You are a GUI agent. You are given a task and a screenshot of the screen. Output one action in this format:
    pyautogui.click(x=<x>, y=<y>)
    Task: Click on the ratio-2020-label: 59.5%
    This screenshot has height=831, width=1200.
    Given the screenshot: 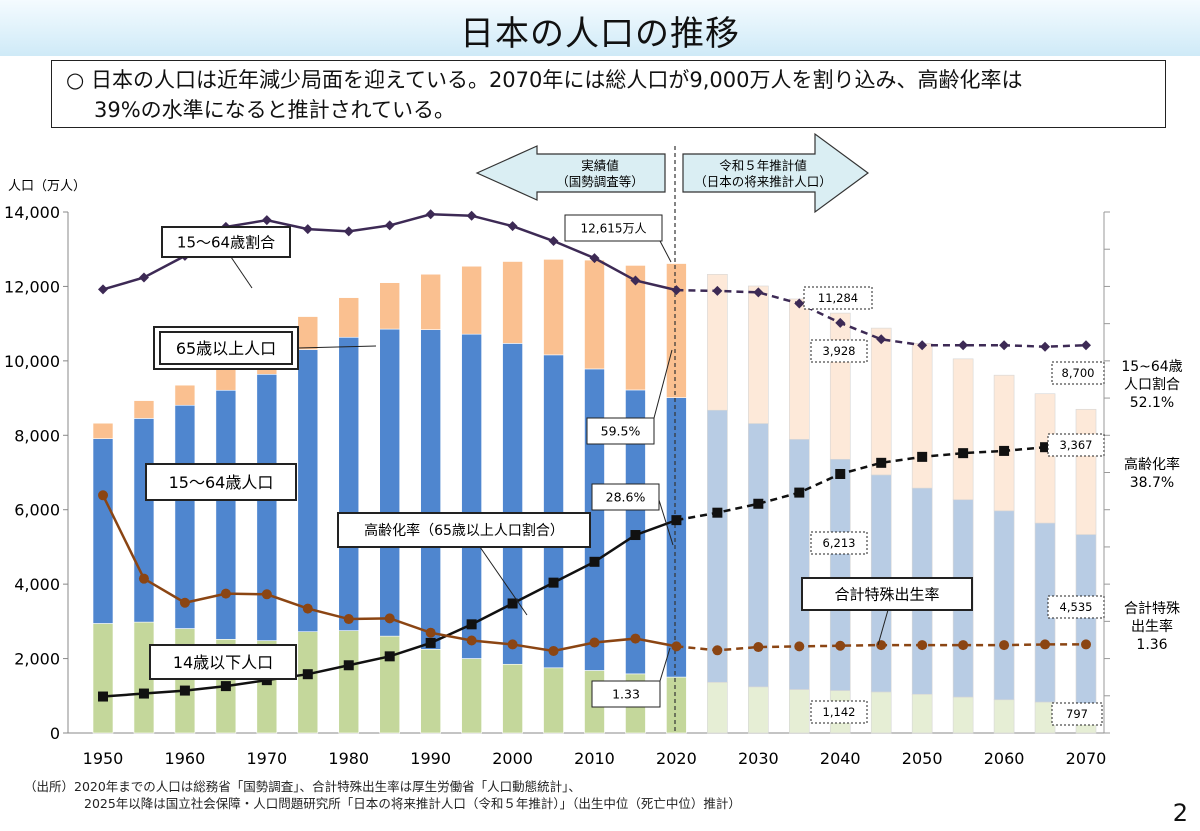 What is the action you would take?
    pyautogui.click(x=621, y=431)
    